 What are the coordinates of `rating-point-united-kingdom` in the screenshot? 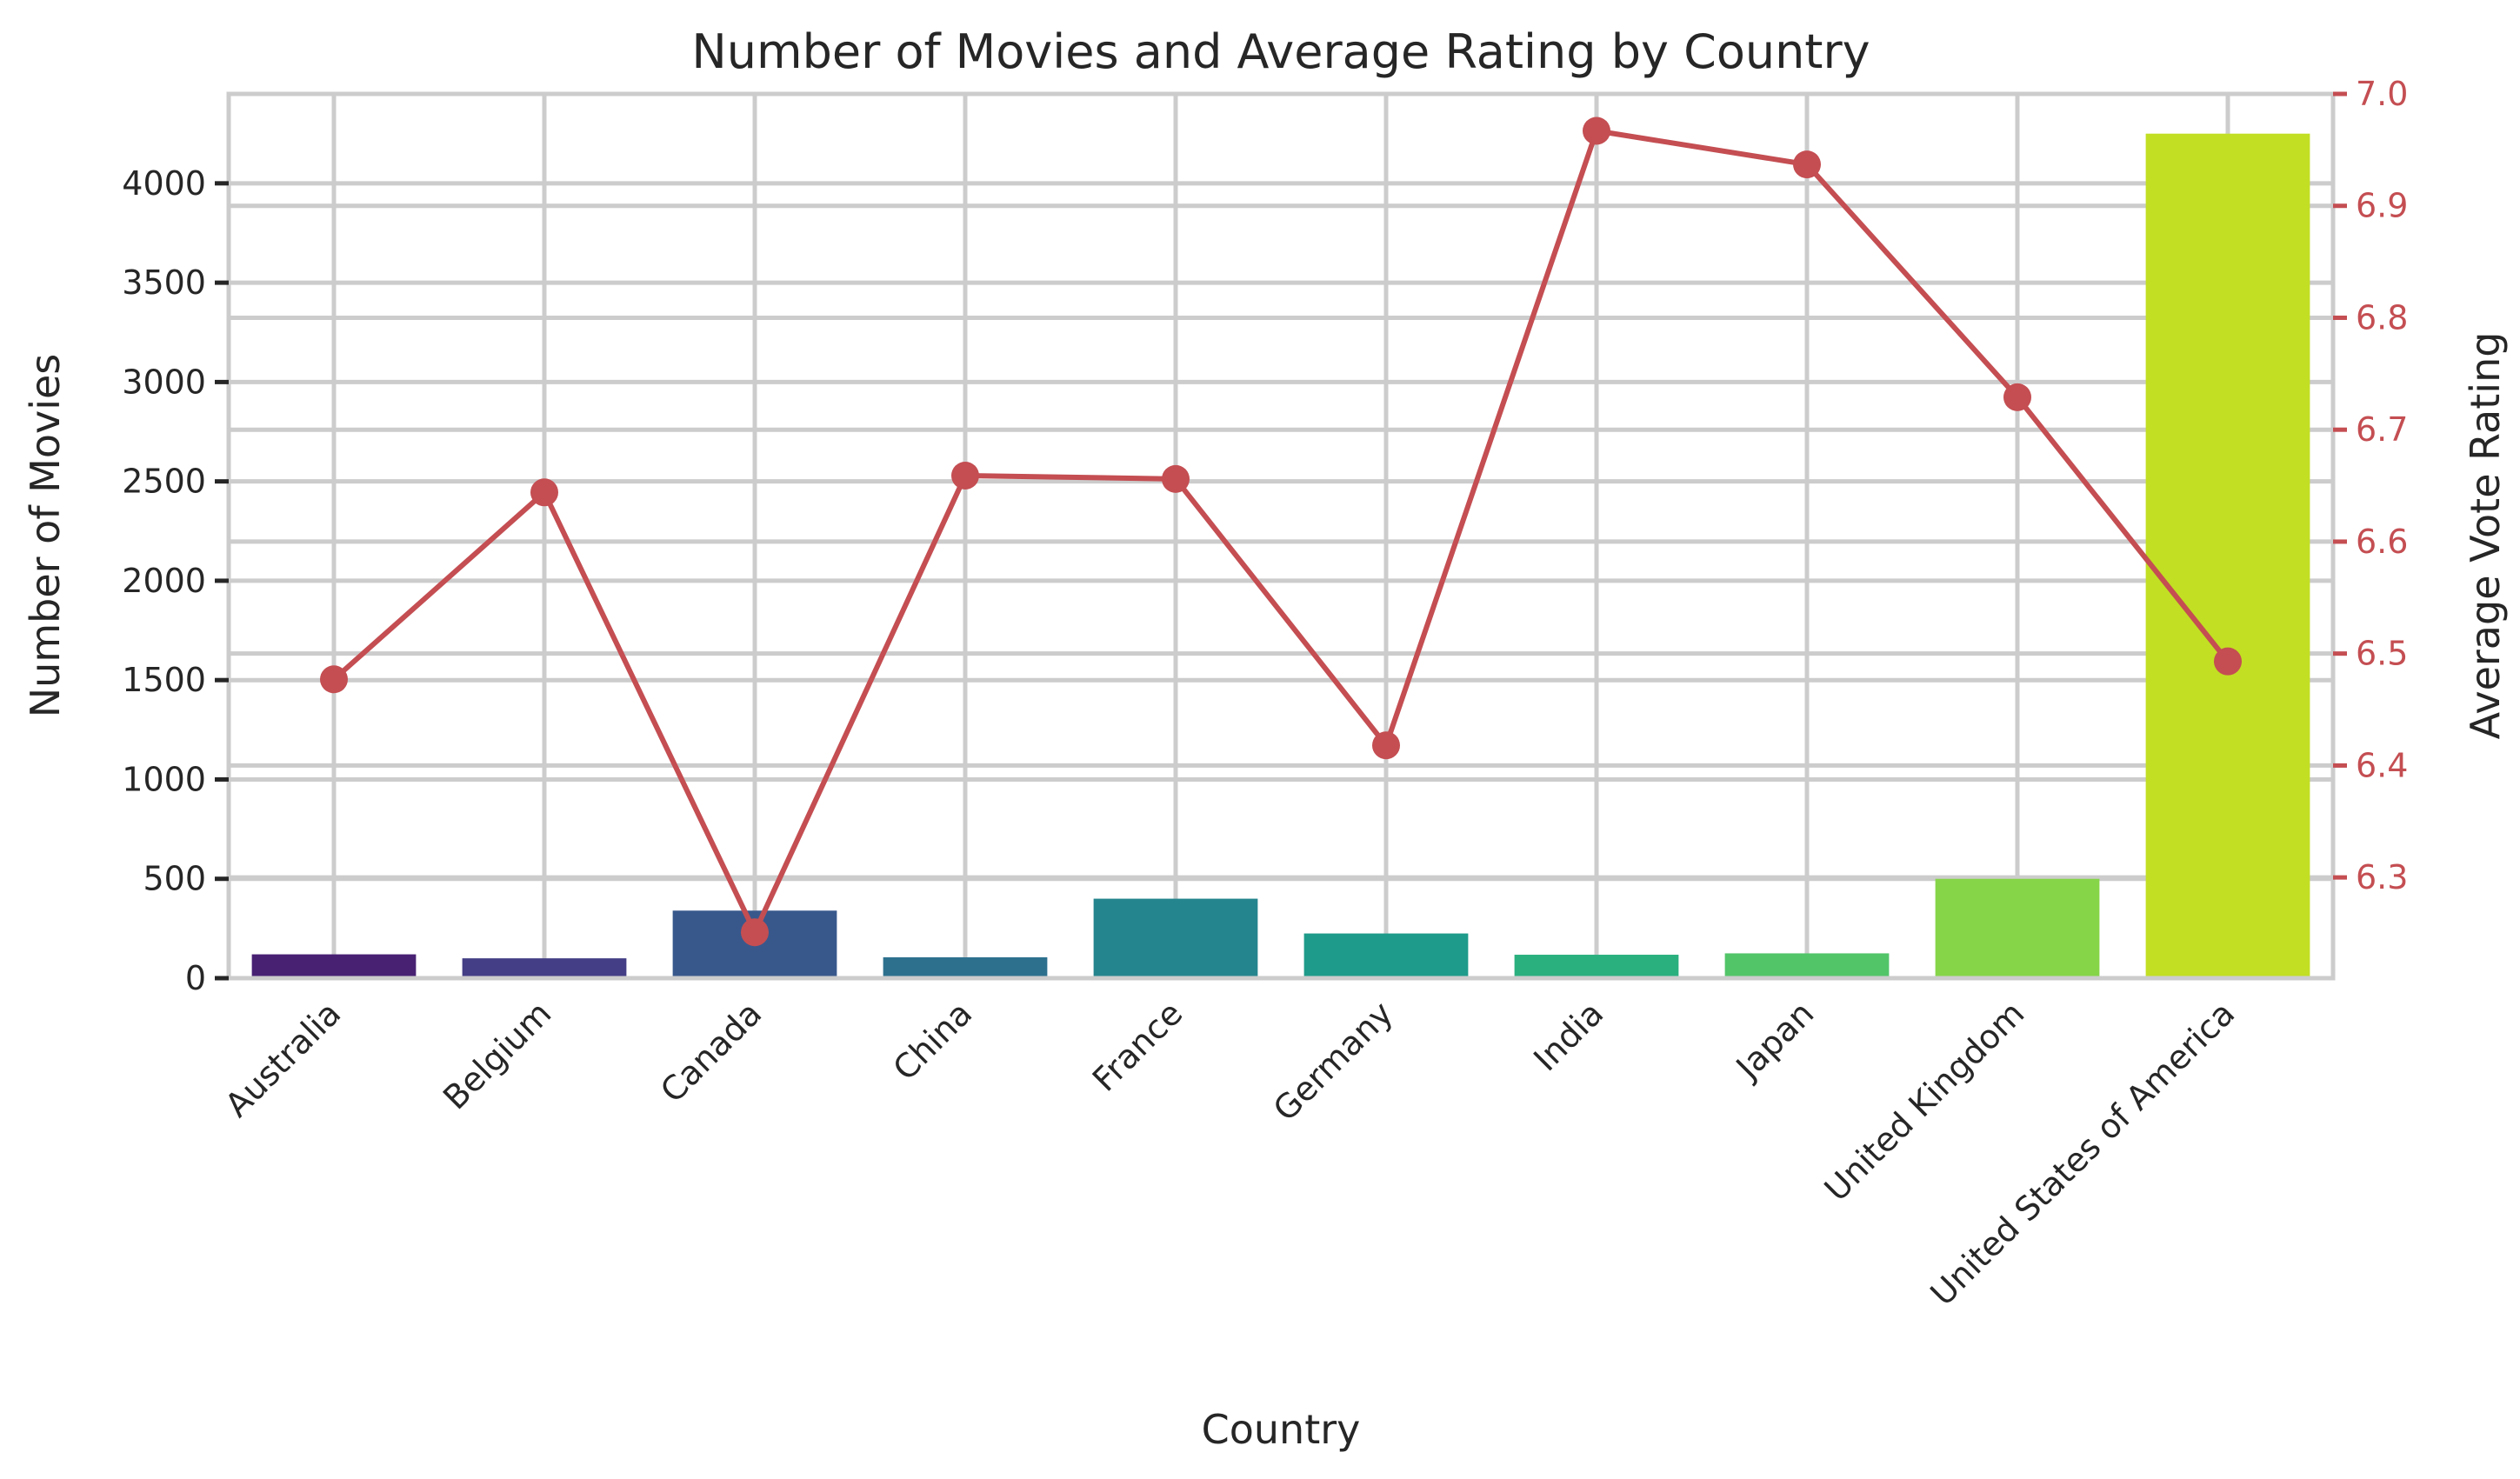 It's located at (2017, 397).